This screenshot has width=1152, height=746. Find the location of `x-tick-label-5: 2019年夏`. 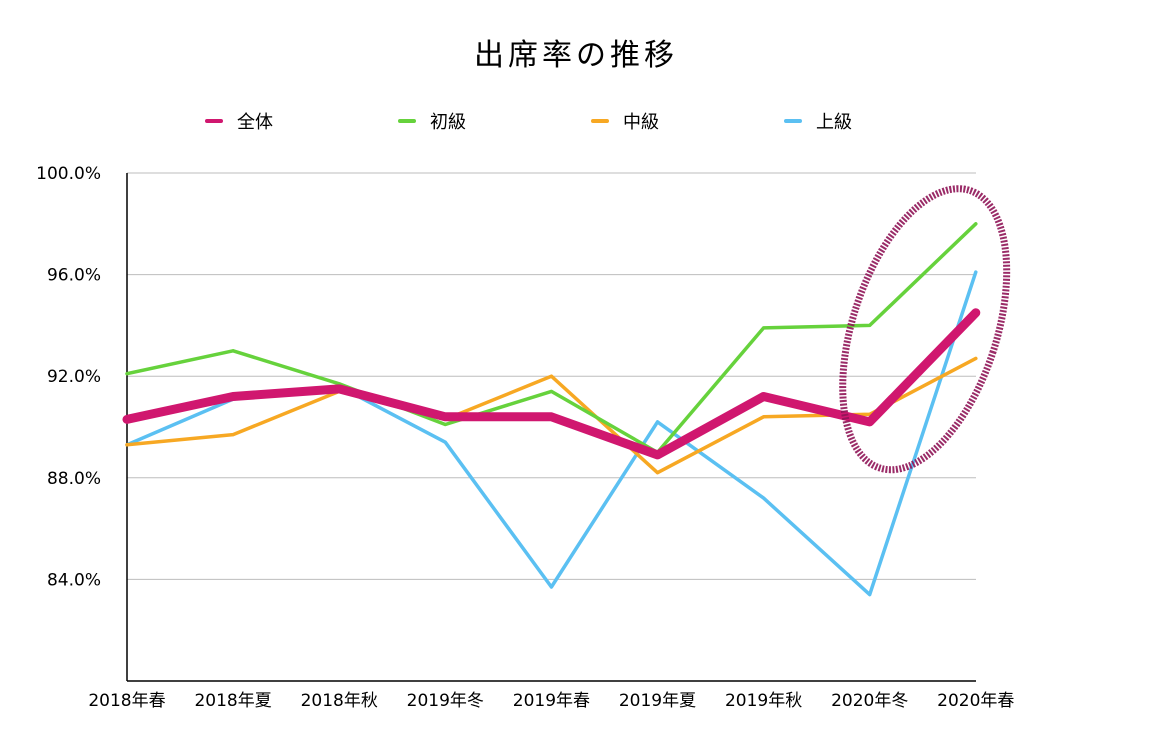

x-tick-label-5: 2019年夏 is located at coordinates (657, 701).